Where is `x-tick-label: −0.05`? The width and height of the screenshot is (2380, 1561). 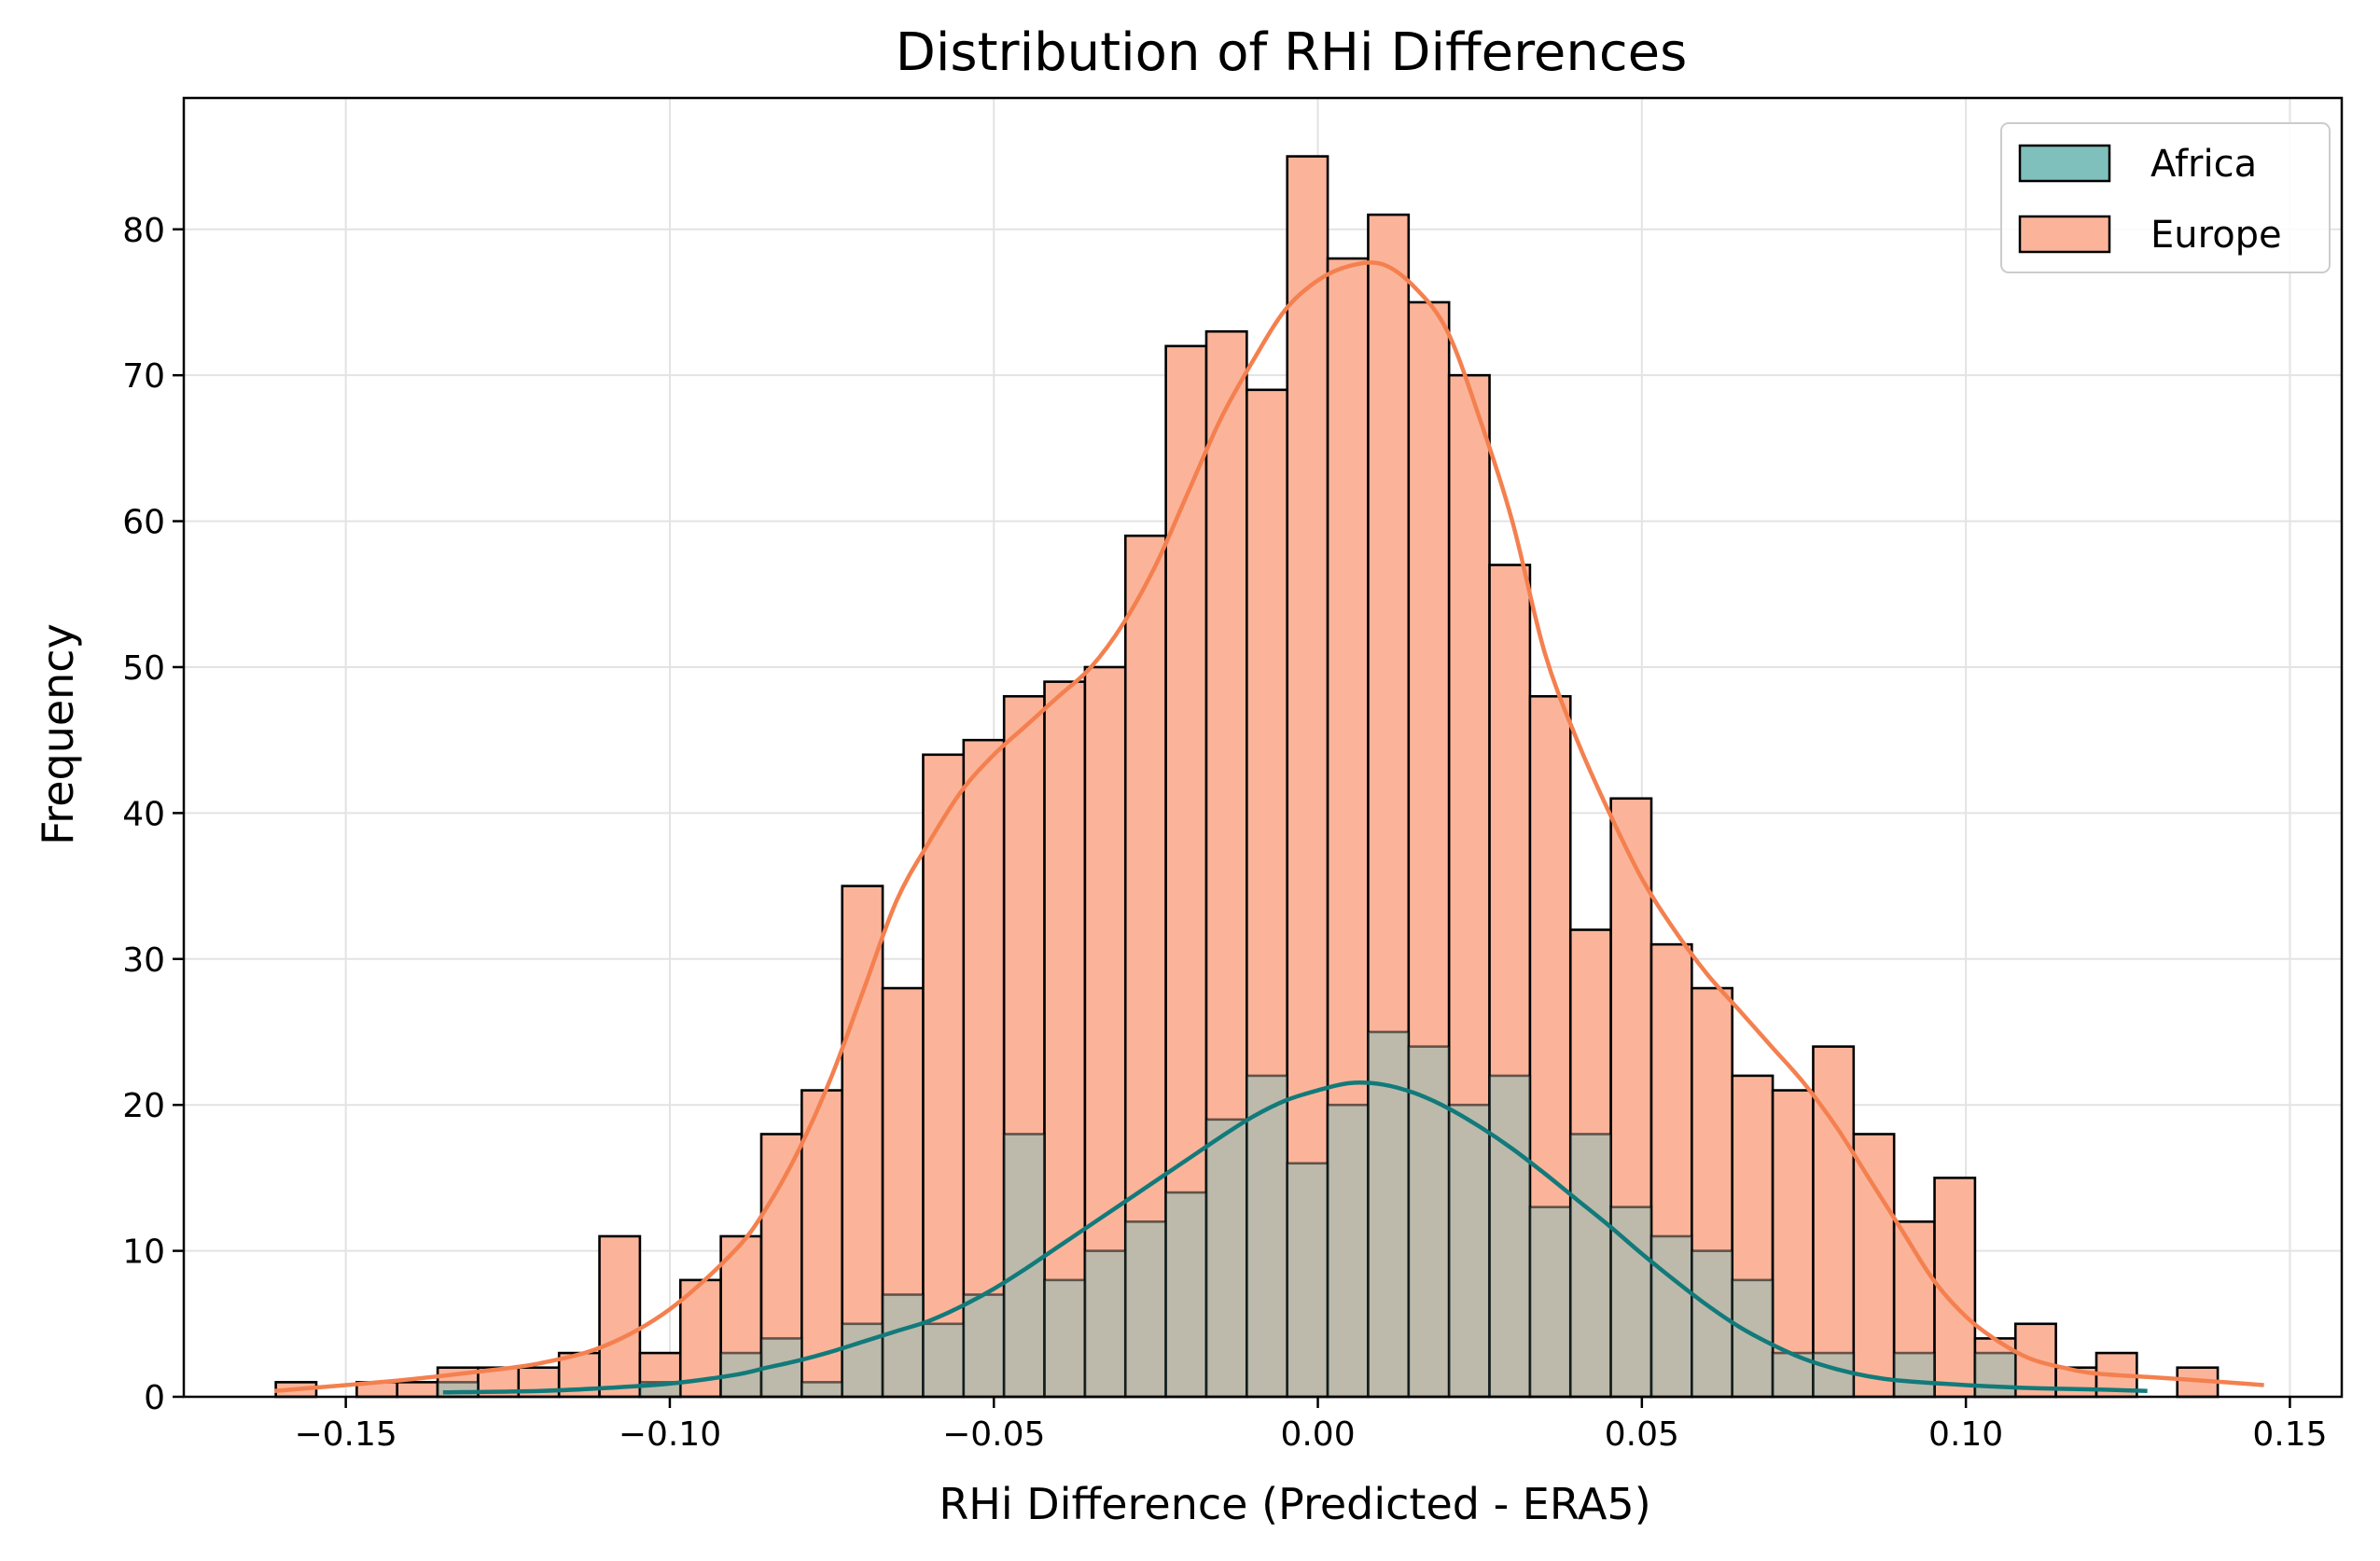
x-tick-label: −0.05 is located at coordinates (993, 1434).